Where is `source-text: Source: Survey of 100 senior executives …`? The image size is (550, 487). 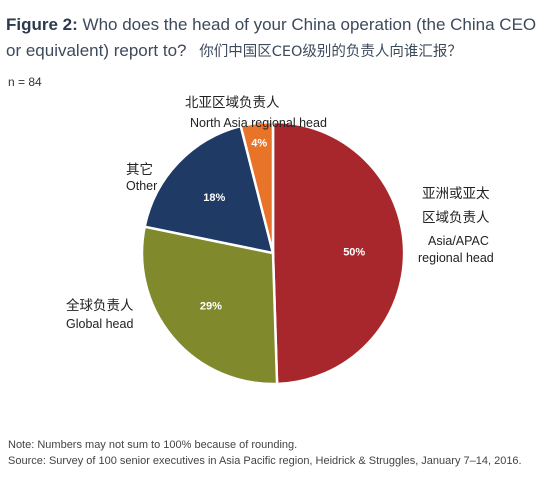 source-text: Source: Survey of 100 senior executives … is located at coordinates (265, 461).